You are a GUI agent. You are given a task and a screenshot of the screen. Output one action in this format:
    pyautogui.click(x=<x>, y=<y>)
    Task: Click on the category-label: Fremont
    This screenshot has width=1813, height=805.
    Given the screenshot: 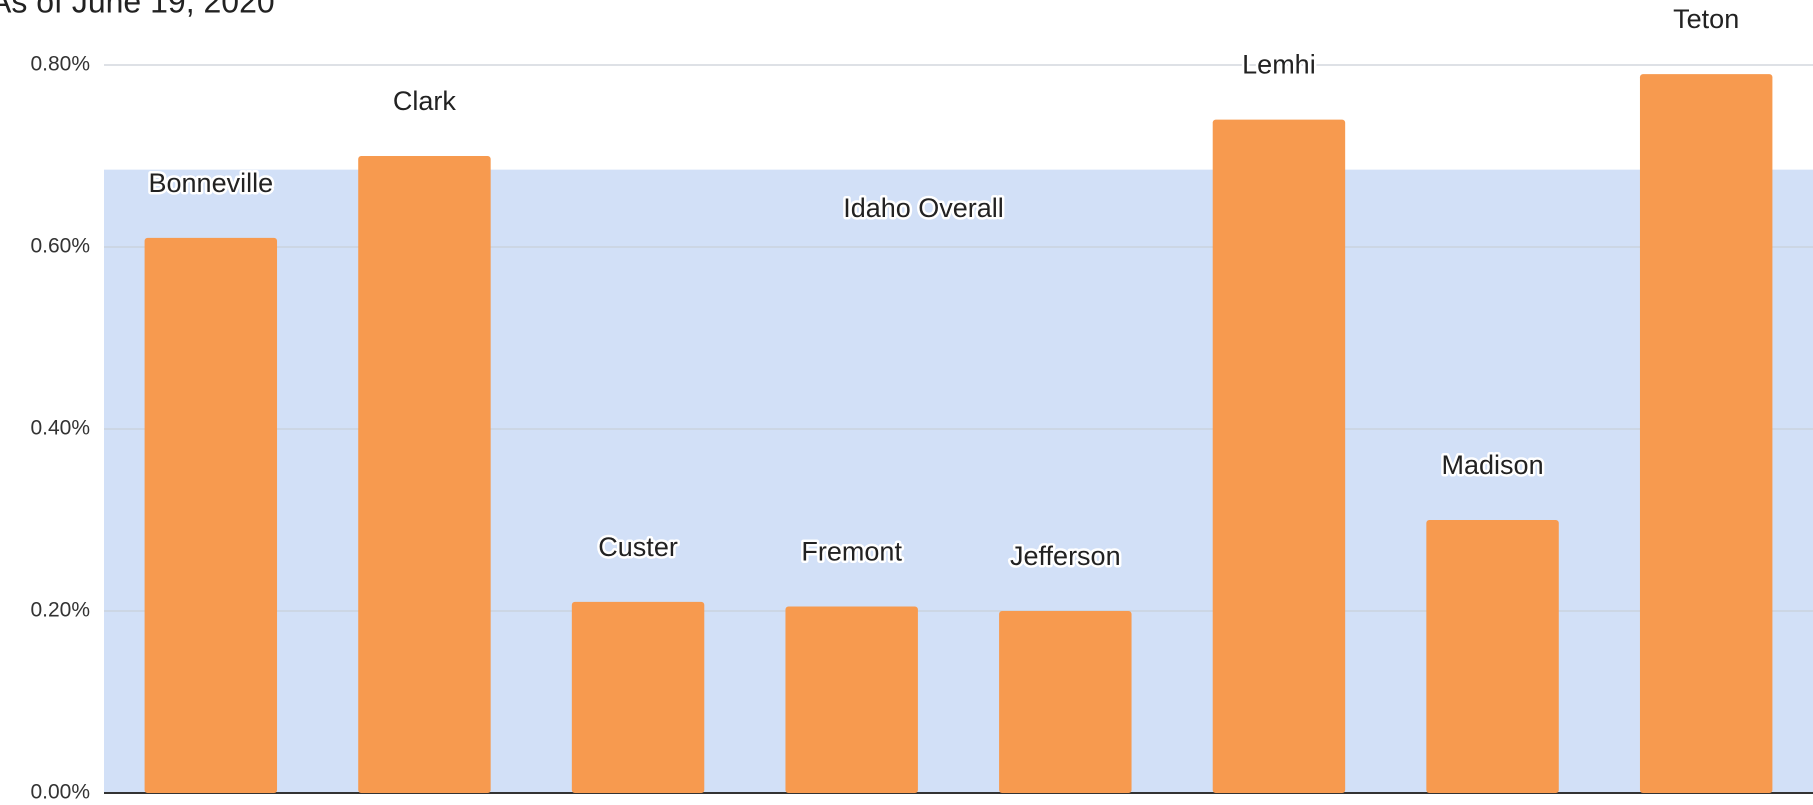 What is the action you would take?
    pyautogui.click(x=851, y=552)
    